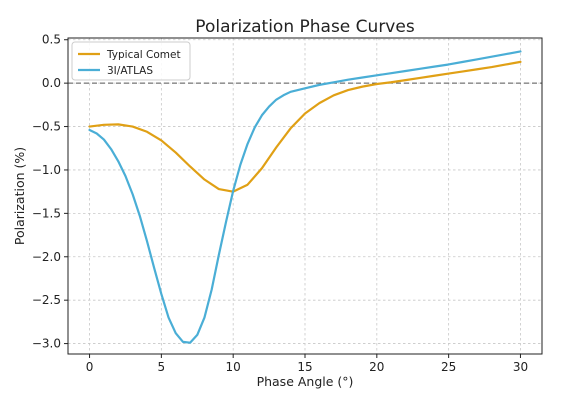 The width and height of the screenshot is (567, 405). What do you see at coordinates (51, 40) in the screenshot?
I see `y-tick-label: 0.5` at bounding box center [51, 40].